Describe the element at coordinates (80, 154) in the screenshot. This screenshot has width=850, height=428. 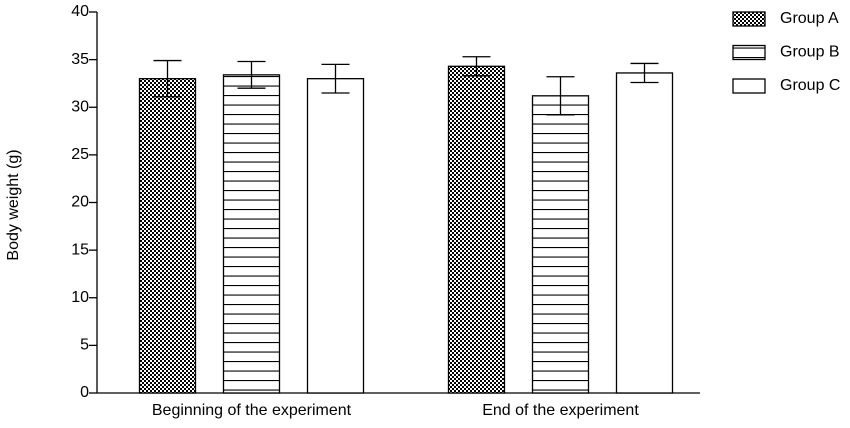
I see `y-tick-label: 25` at that location.